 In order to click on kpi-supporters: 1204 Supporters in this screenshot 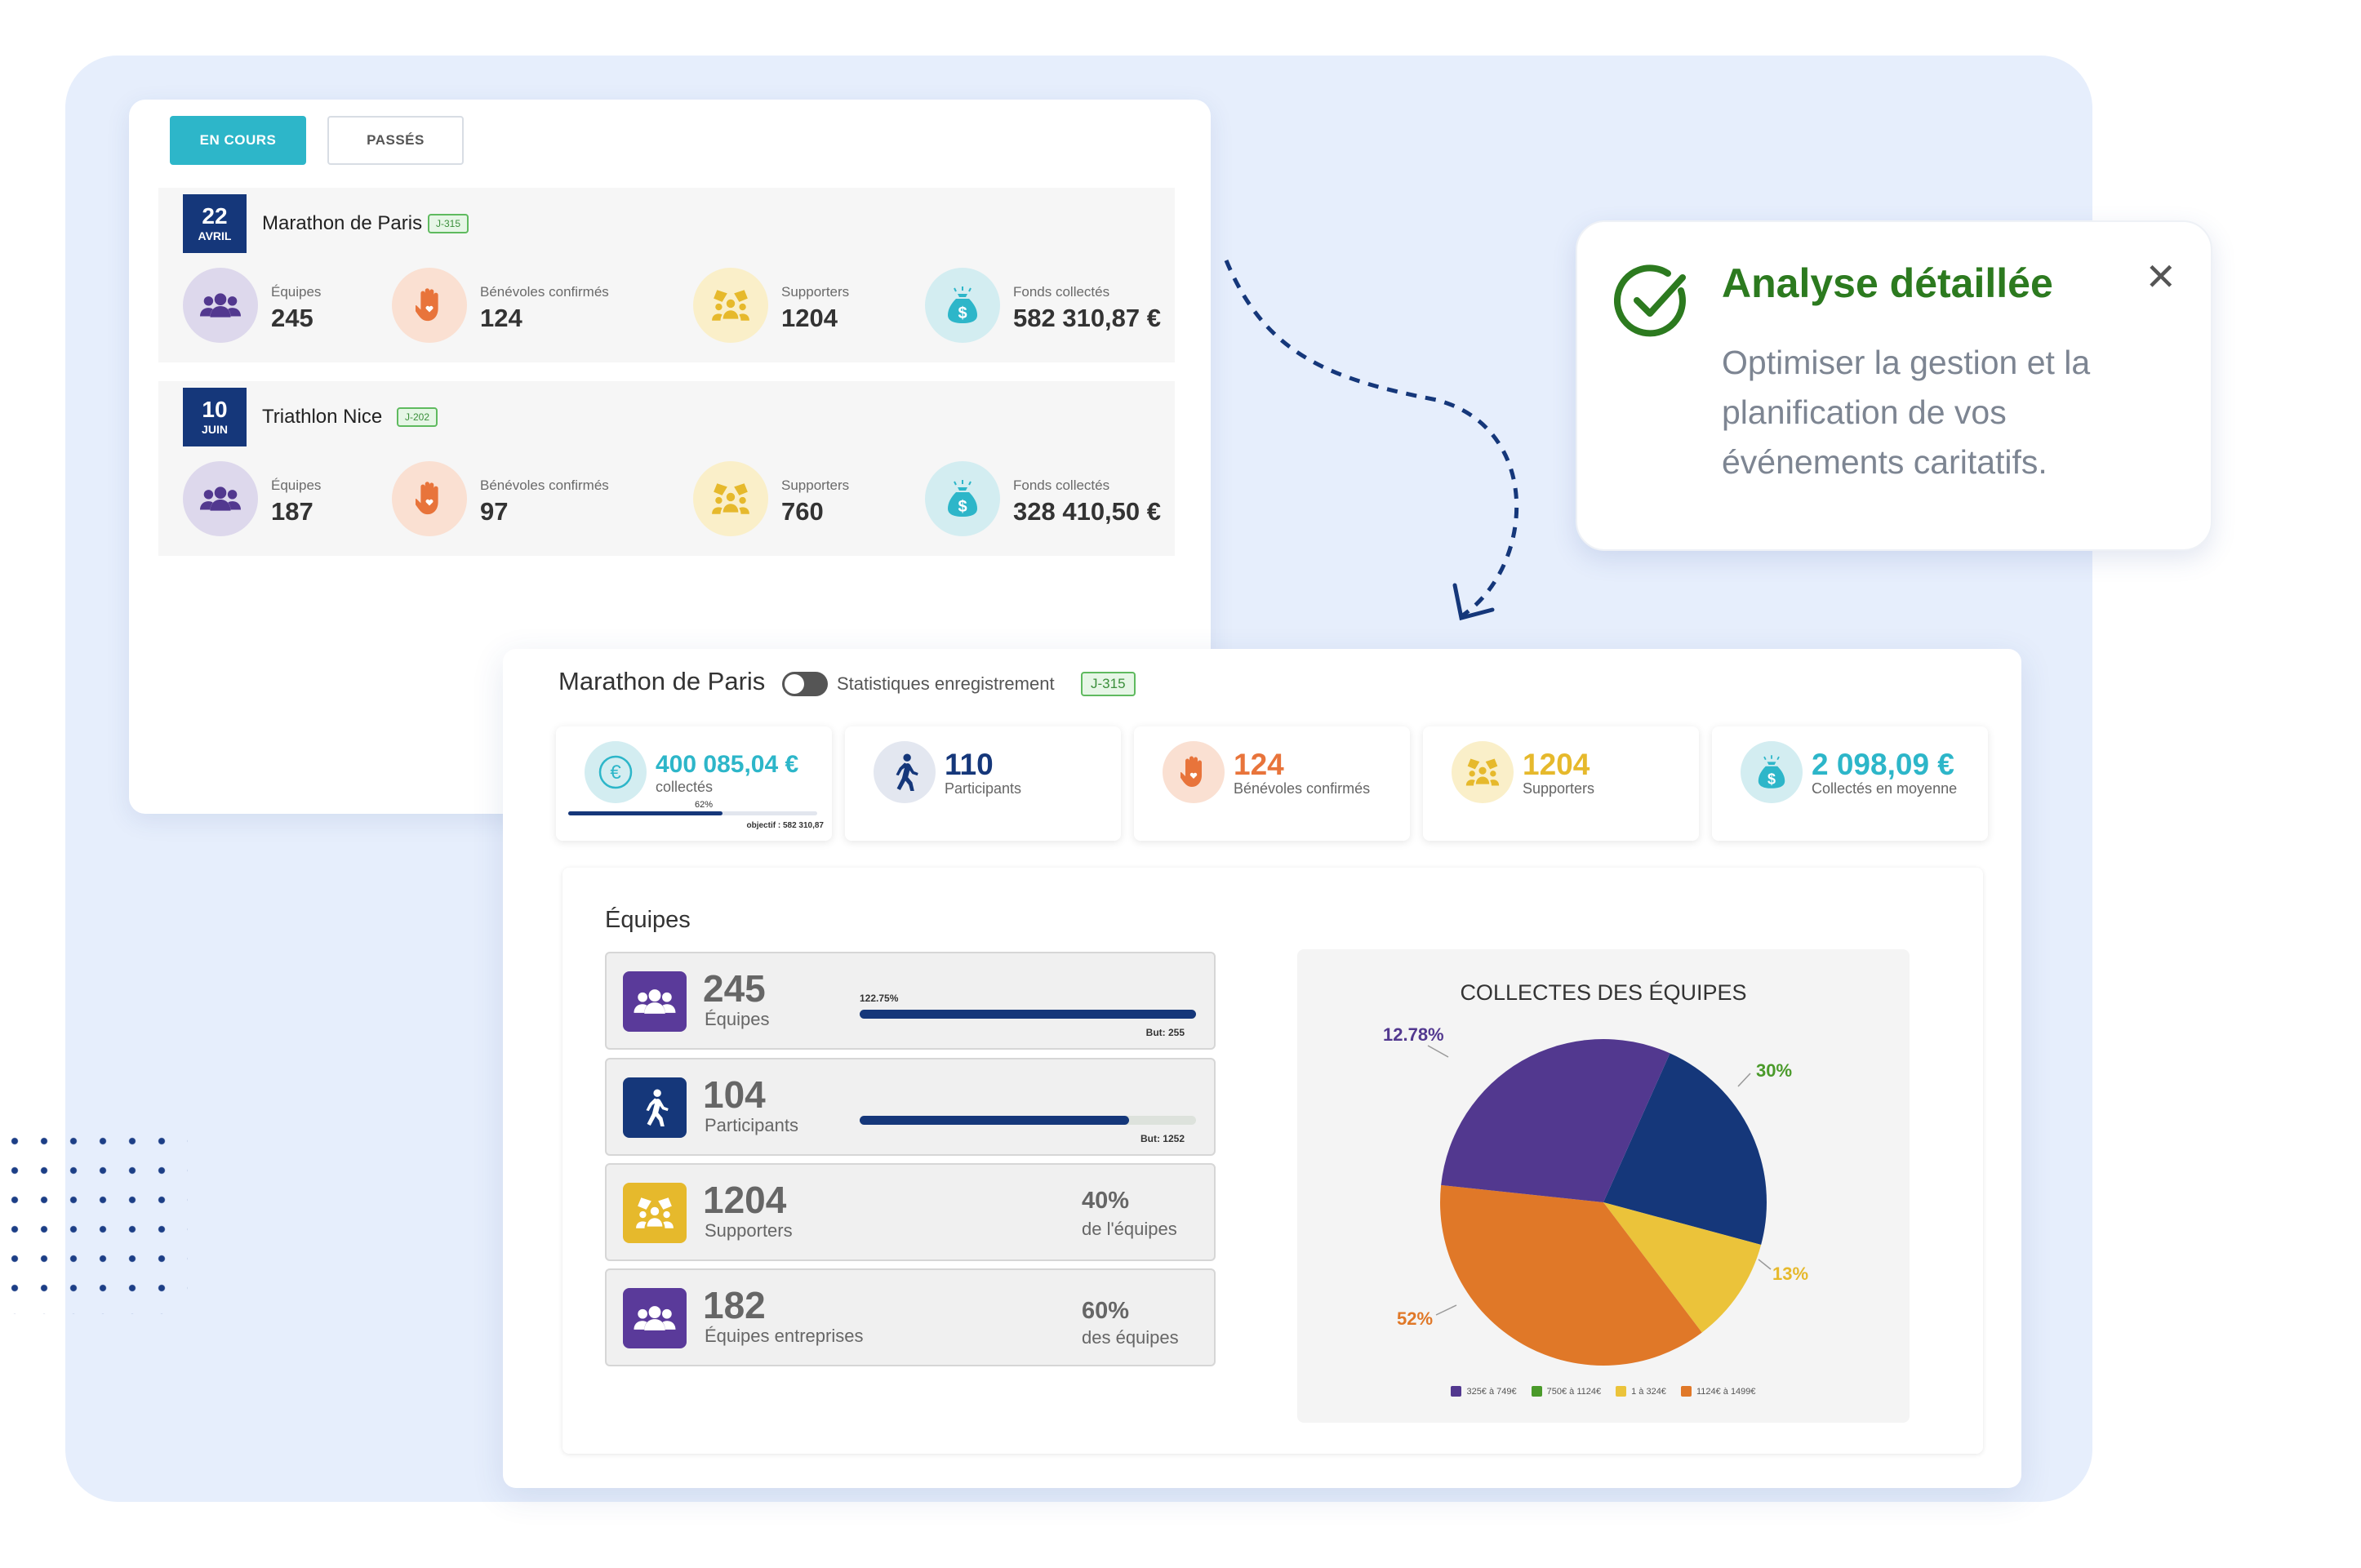, I will do `click(1561, 783)`.